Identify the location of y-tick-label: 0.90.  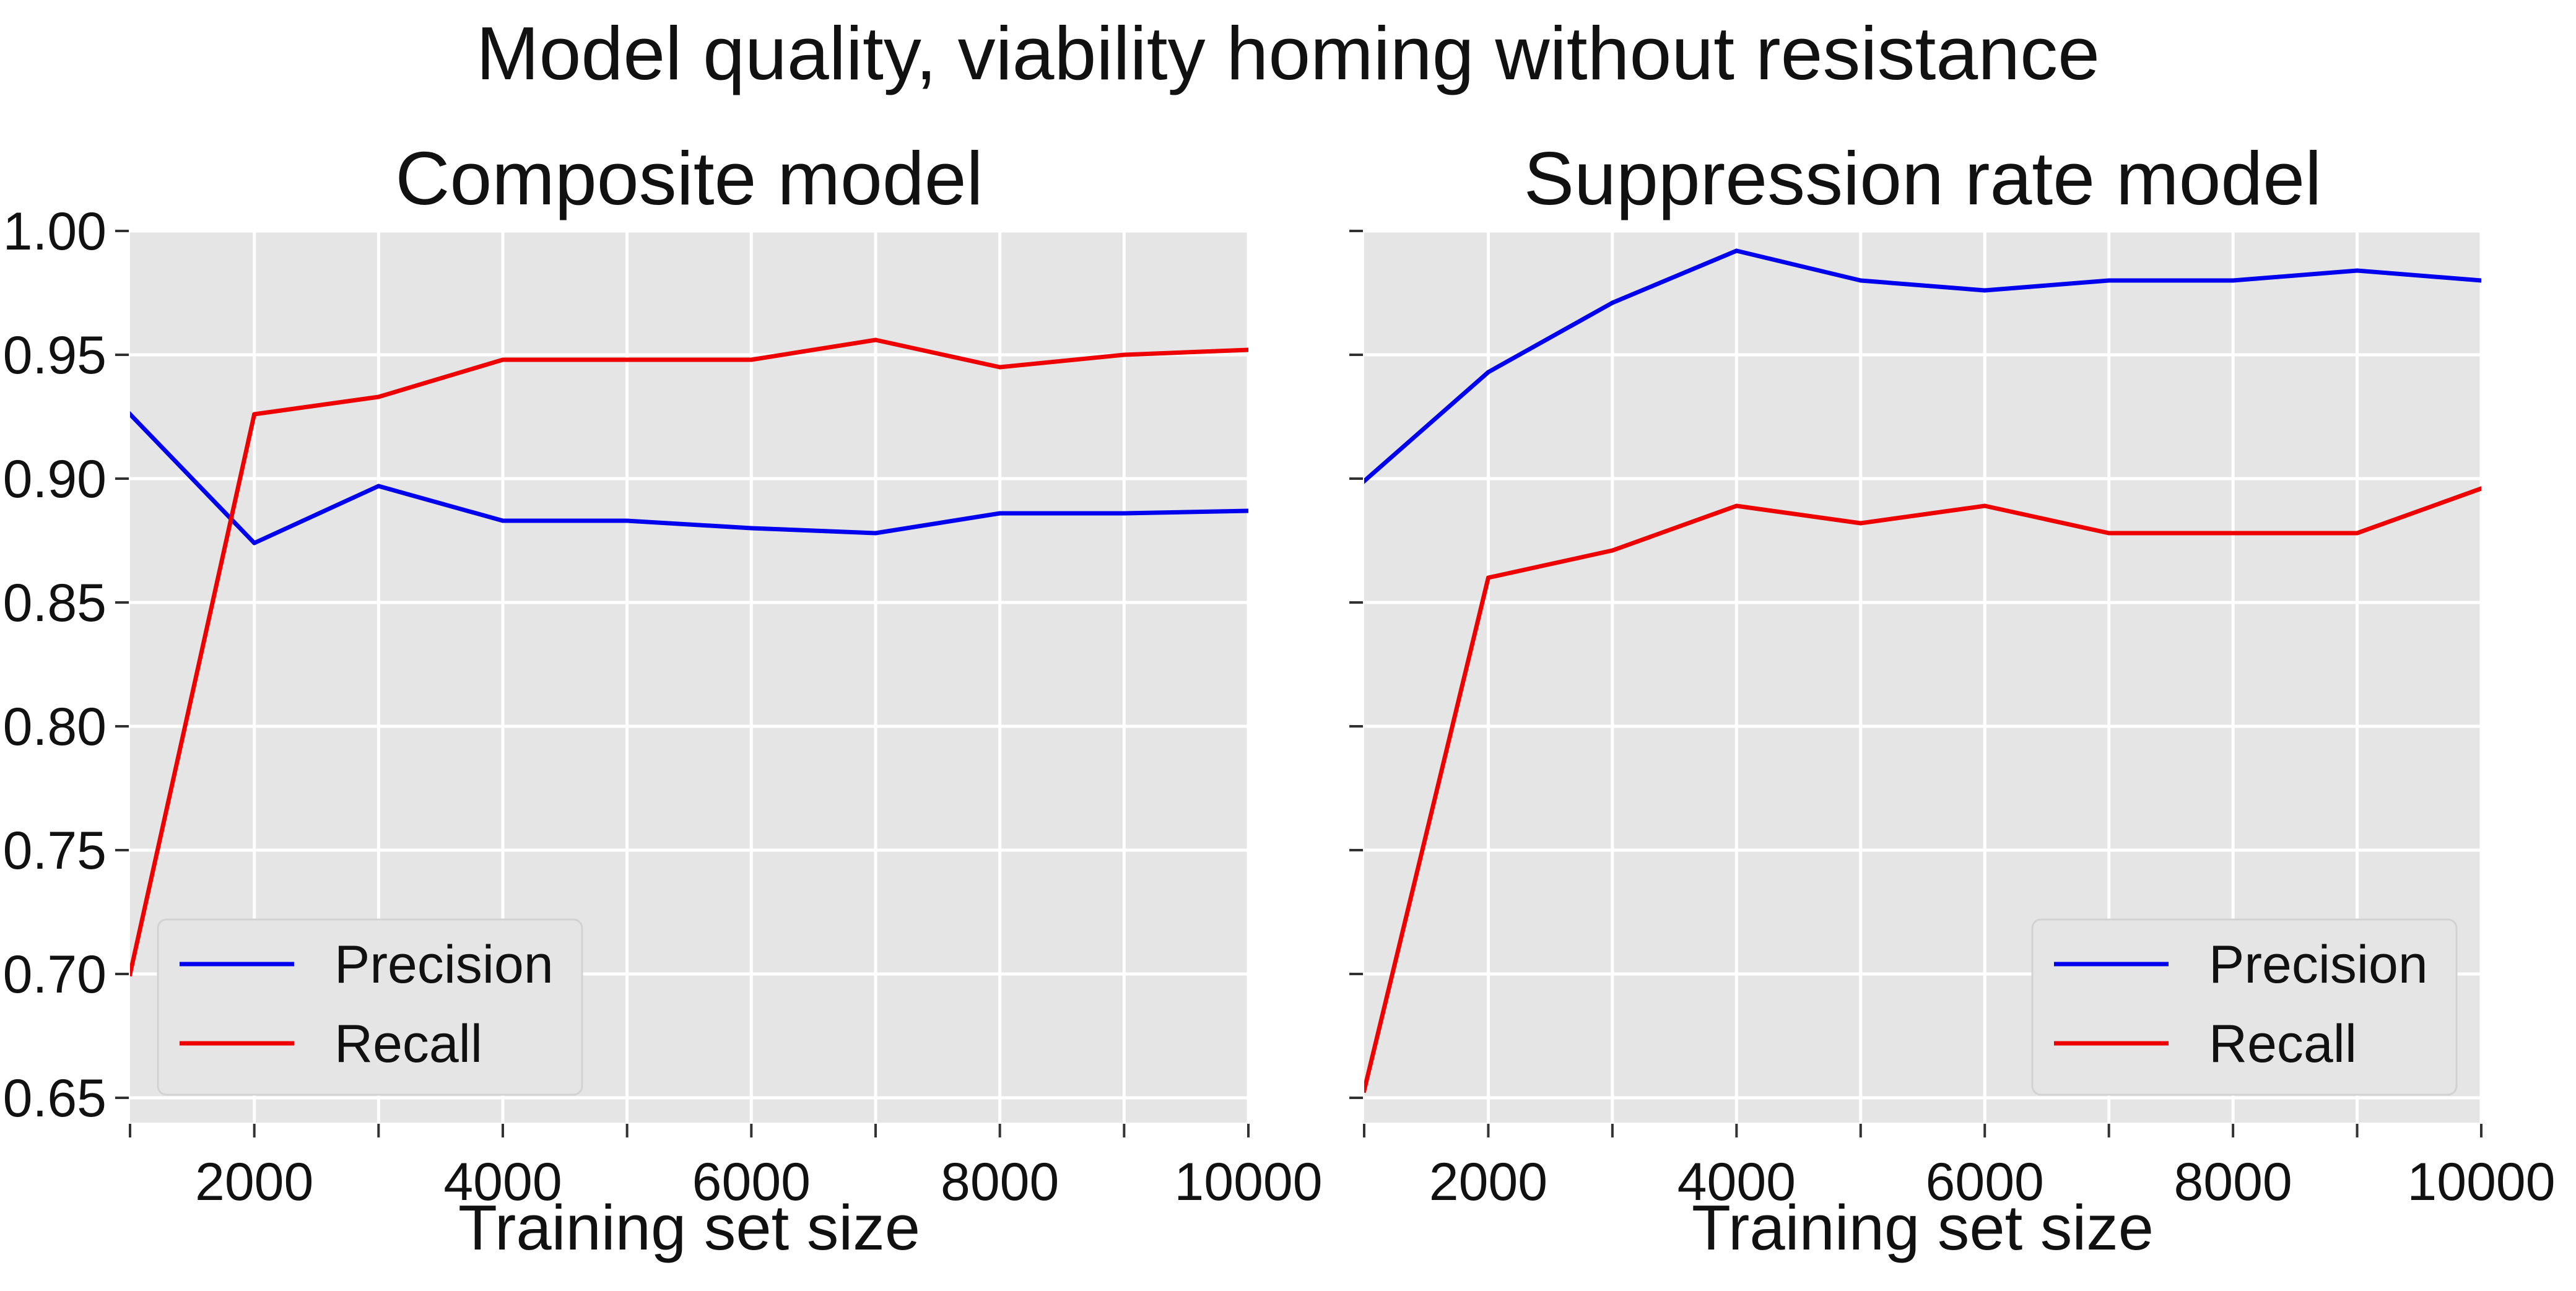
(55, 479).